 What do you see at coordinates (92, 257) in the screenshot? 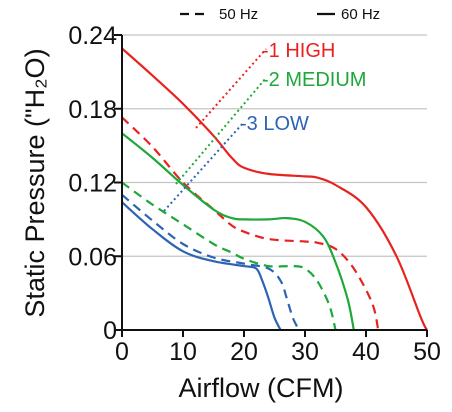
I see `y-tick-label-1: 0.06` at bounding box center [92, 257].